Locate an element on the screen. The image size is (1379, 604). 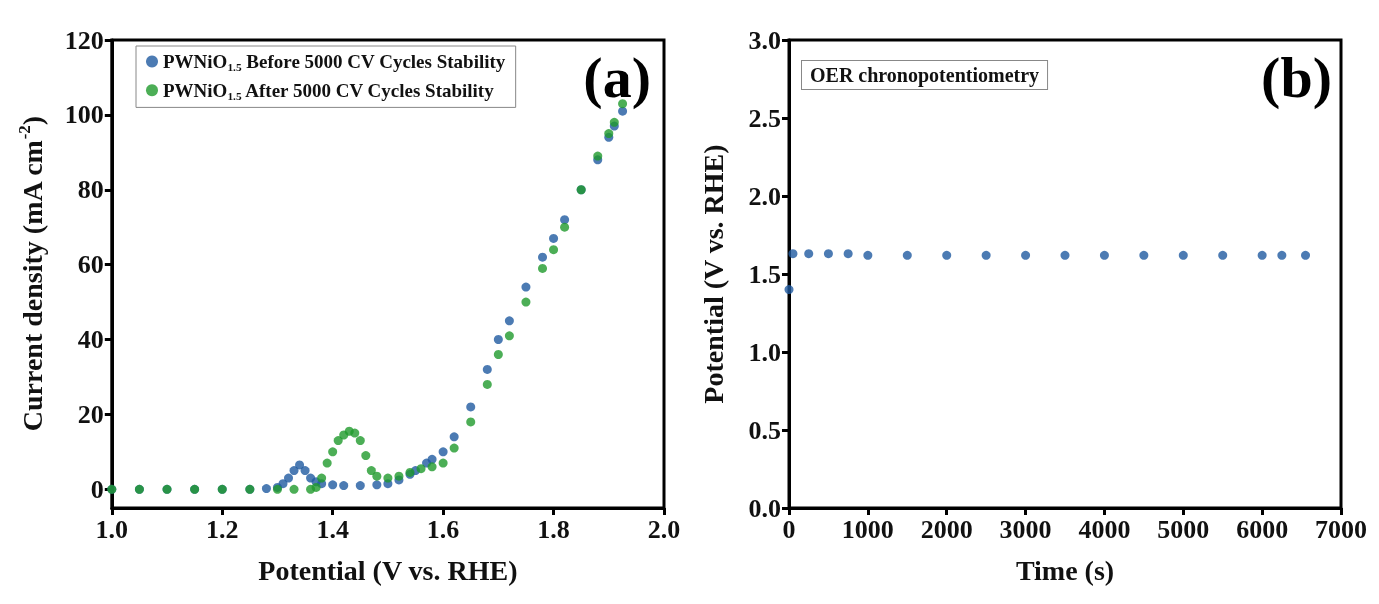
y-tick-label: 1.5 is located at coordinates (764, 274).